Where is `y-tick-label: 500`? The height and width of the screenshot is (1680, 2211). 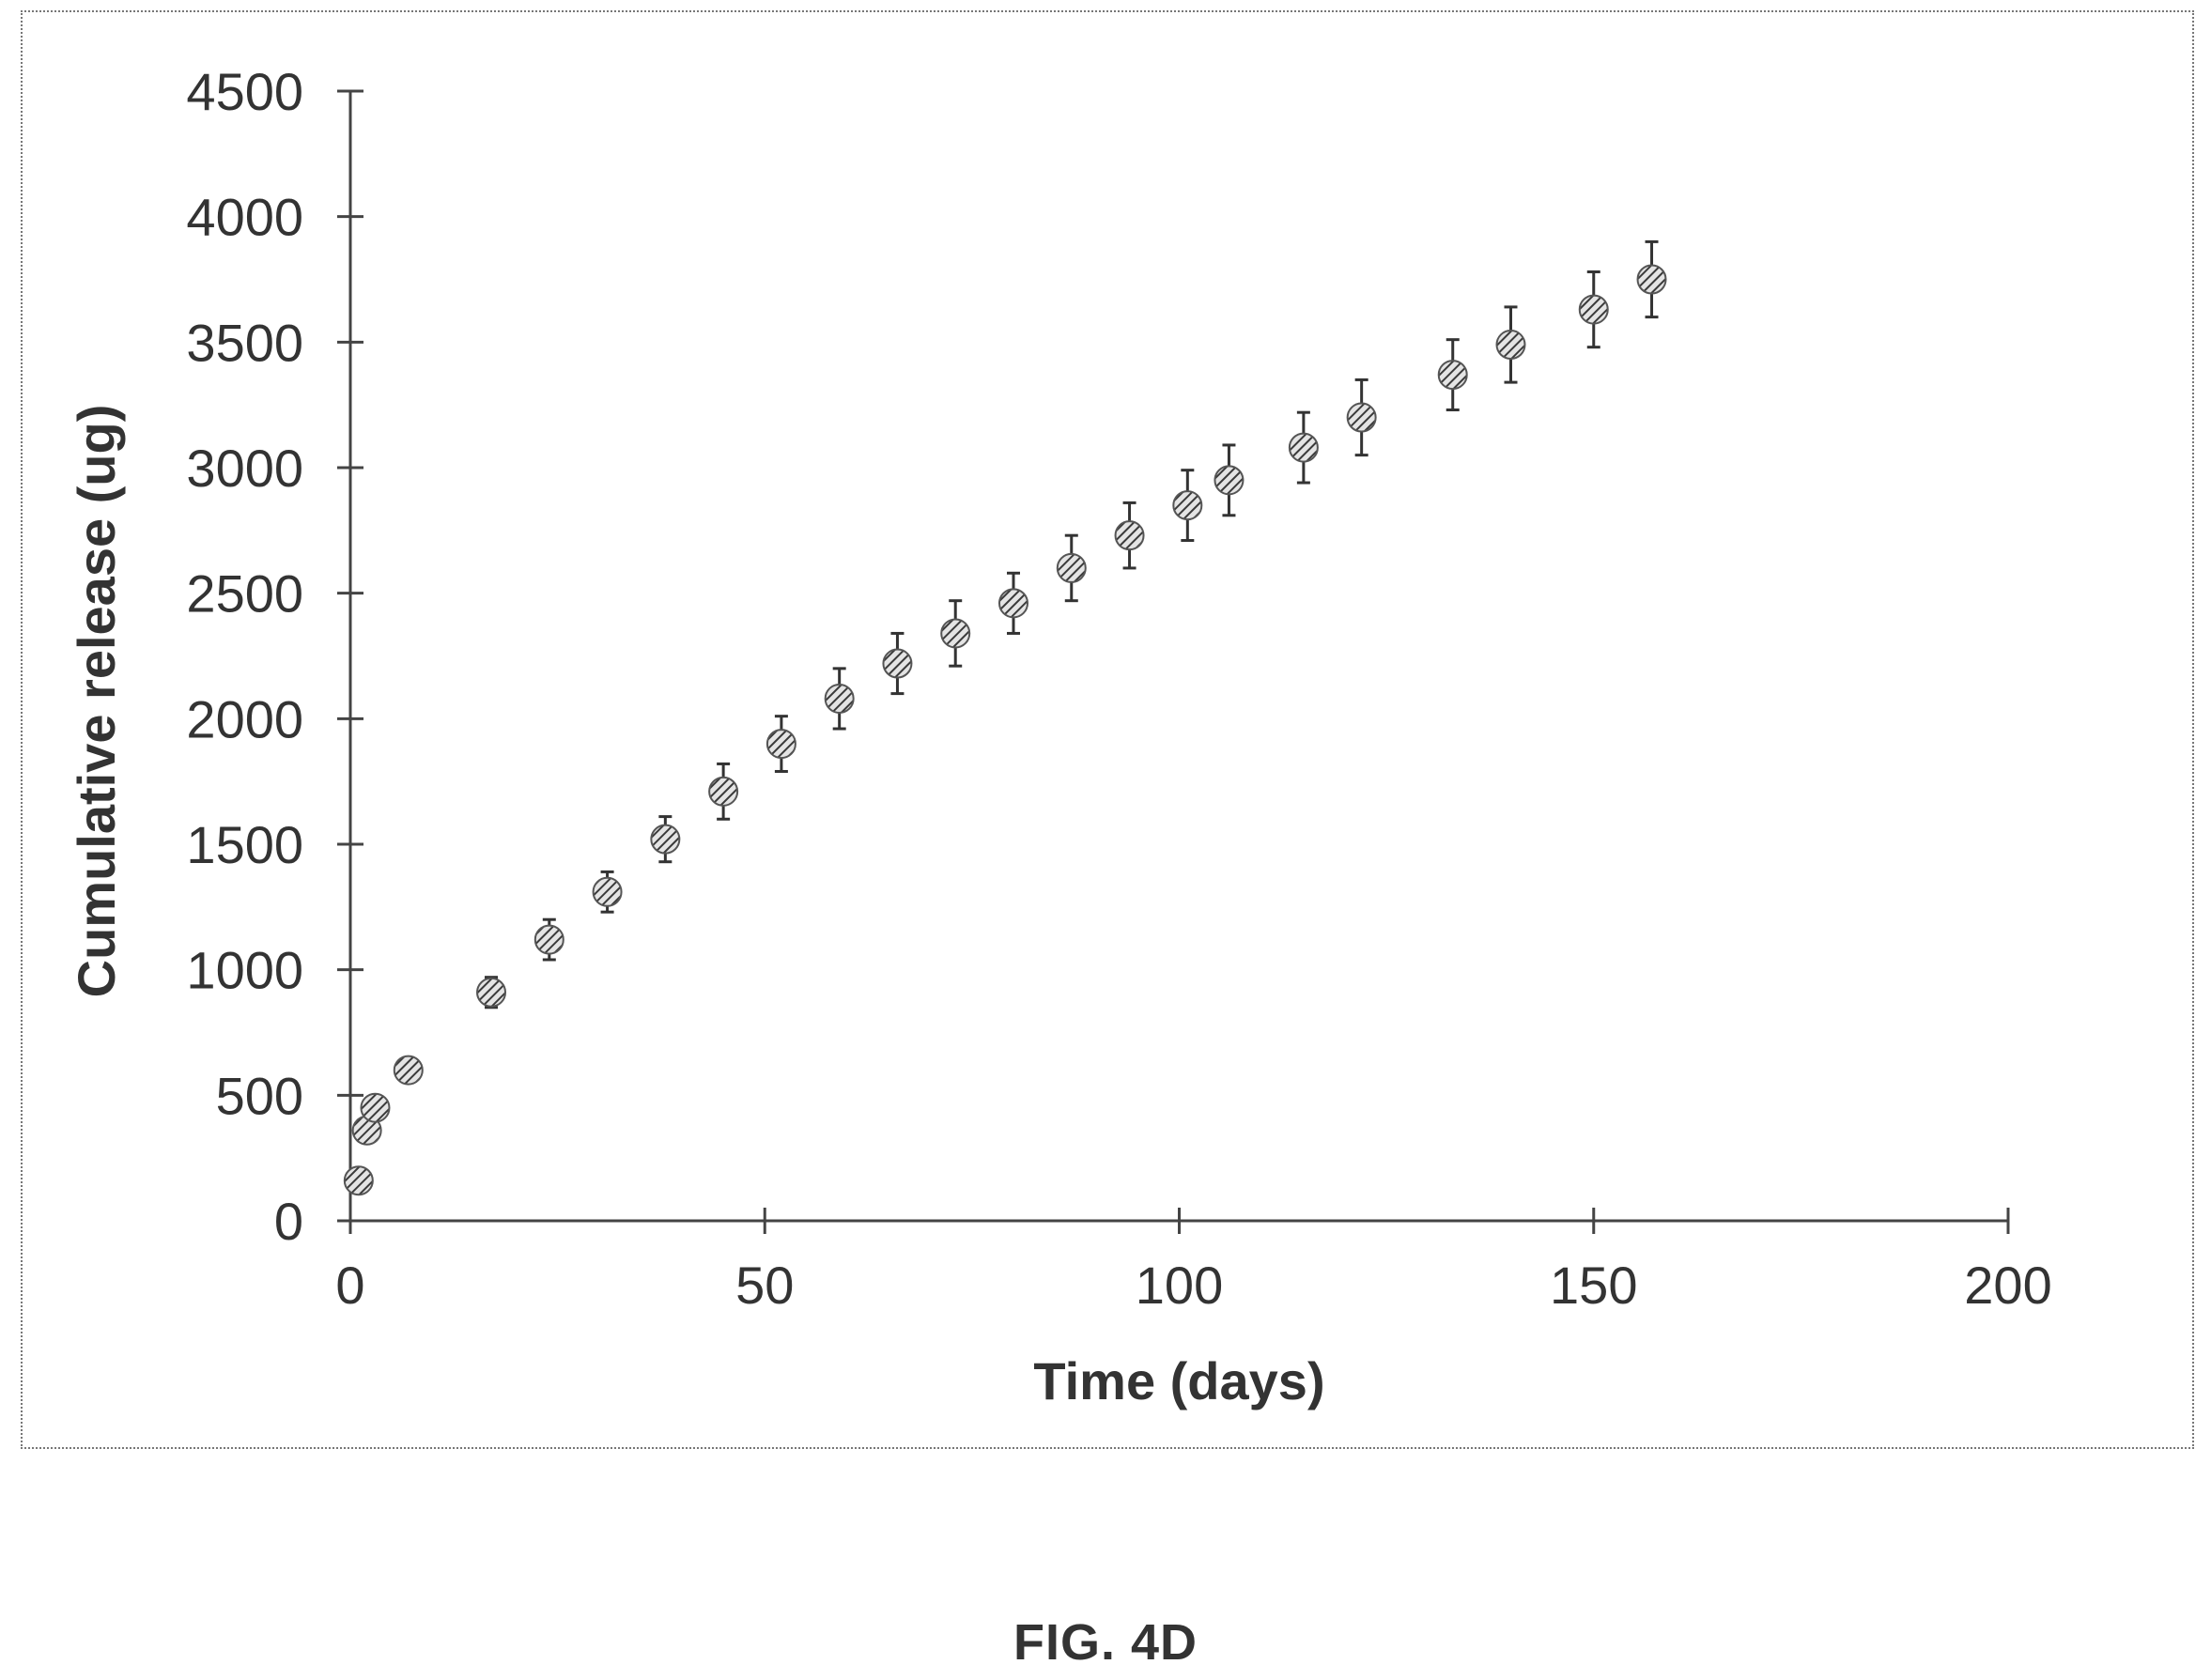
y-tick-label: 500 is located at coordinates (259, 1095).